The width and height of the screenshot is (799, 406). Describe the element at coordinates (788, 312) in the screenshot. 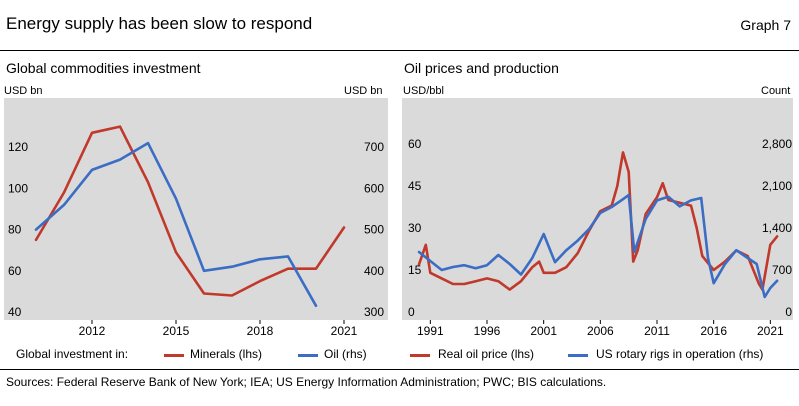

I see `panel-right-ytick-right: 0` at that location.